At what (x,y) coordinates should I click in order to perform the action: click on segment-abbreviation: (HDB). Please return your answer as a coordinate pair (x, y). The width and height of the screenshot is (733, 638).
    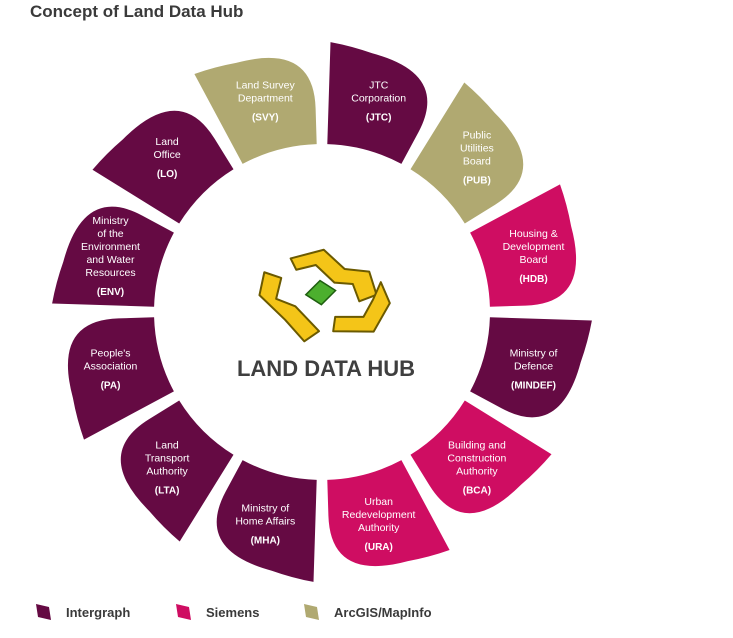
    Looking at the image, I should click on (533, 279).